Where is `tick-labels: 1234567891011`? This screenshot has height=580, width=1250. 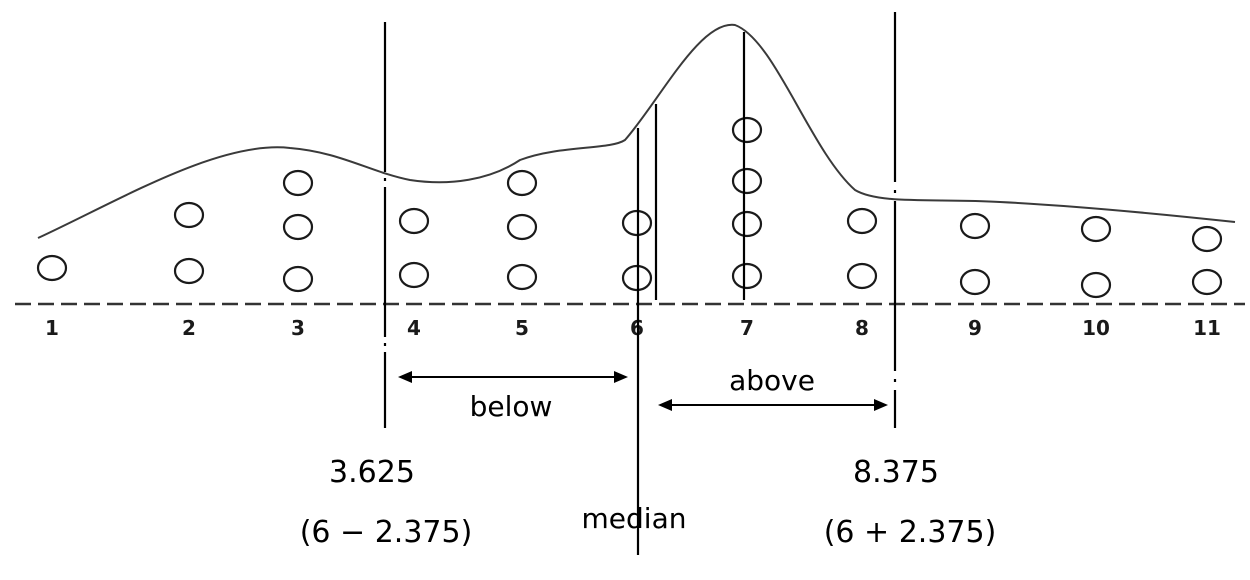 tick-labels: 1234567891011 is located at coordinates (633, 328).